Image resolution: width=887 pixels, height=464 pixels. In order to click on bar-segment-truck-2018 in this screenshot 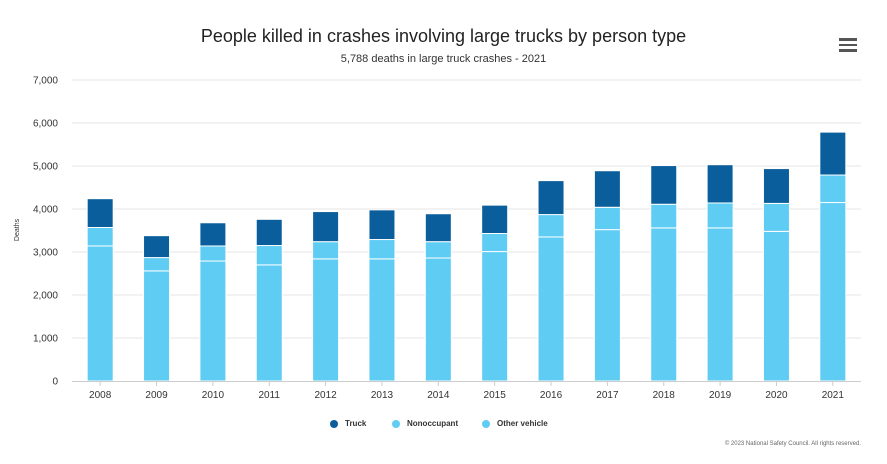, I will do `click(664, 185)`.